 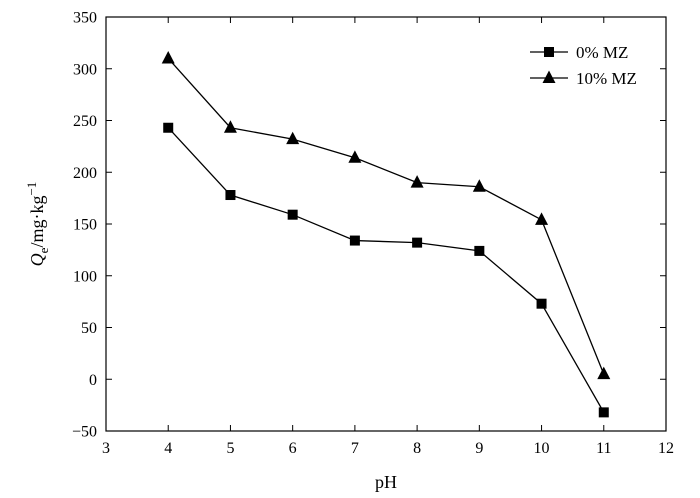 What do you see at coordinates (85, 69) in the screenshot?
I see `y-tick-label: 300` at bounding box center [85, 69].